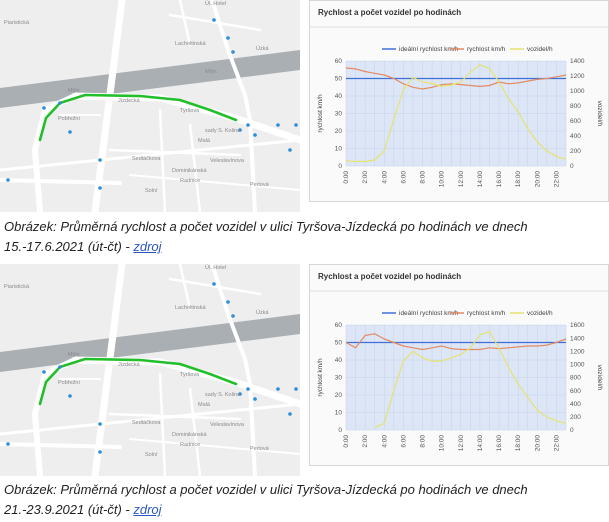 The width and height of the screenshot is (609, 522). I want to click on map-label: Malá, so click(204, 141).